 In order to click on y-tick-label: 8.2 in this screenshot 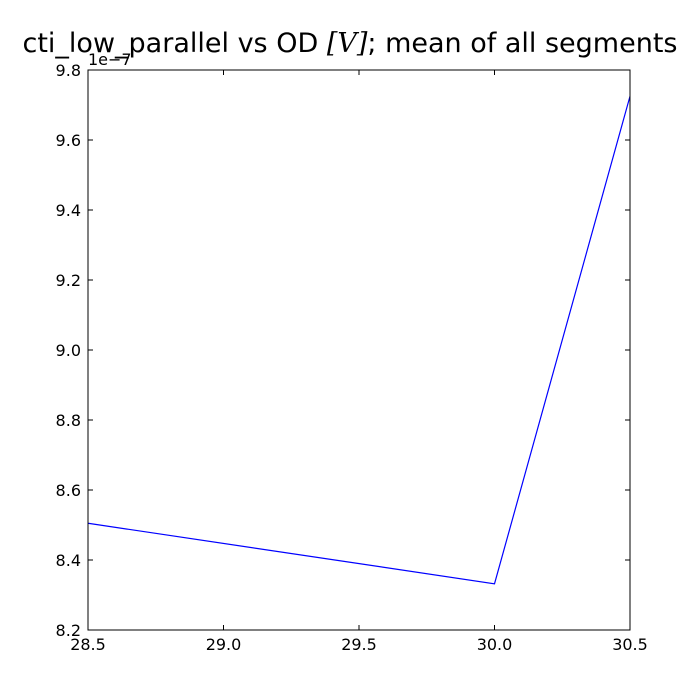, I will do `click(68, 630)`.